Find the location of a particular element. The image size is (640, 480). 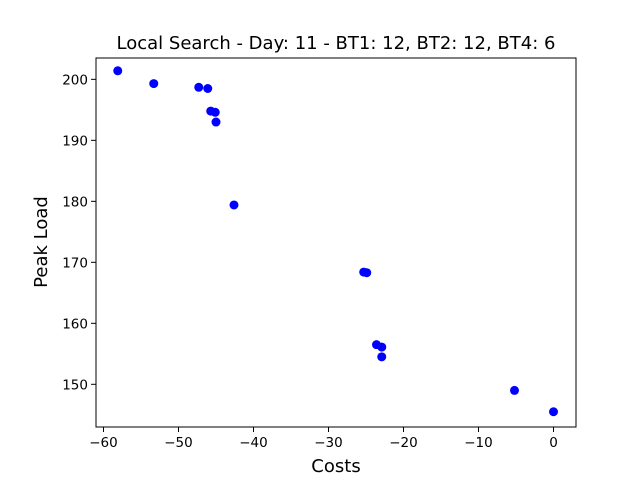

x-tick-label: −40 is located at coordinates (253, 443).